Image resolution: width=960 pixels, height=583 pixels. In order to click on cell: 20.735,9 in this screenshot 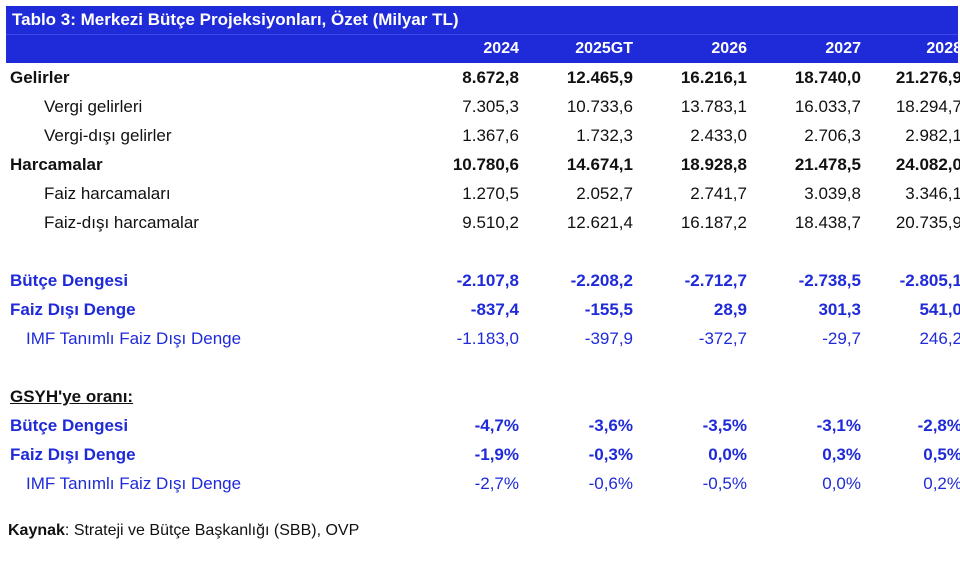, I will do `click(927, 222)`.